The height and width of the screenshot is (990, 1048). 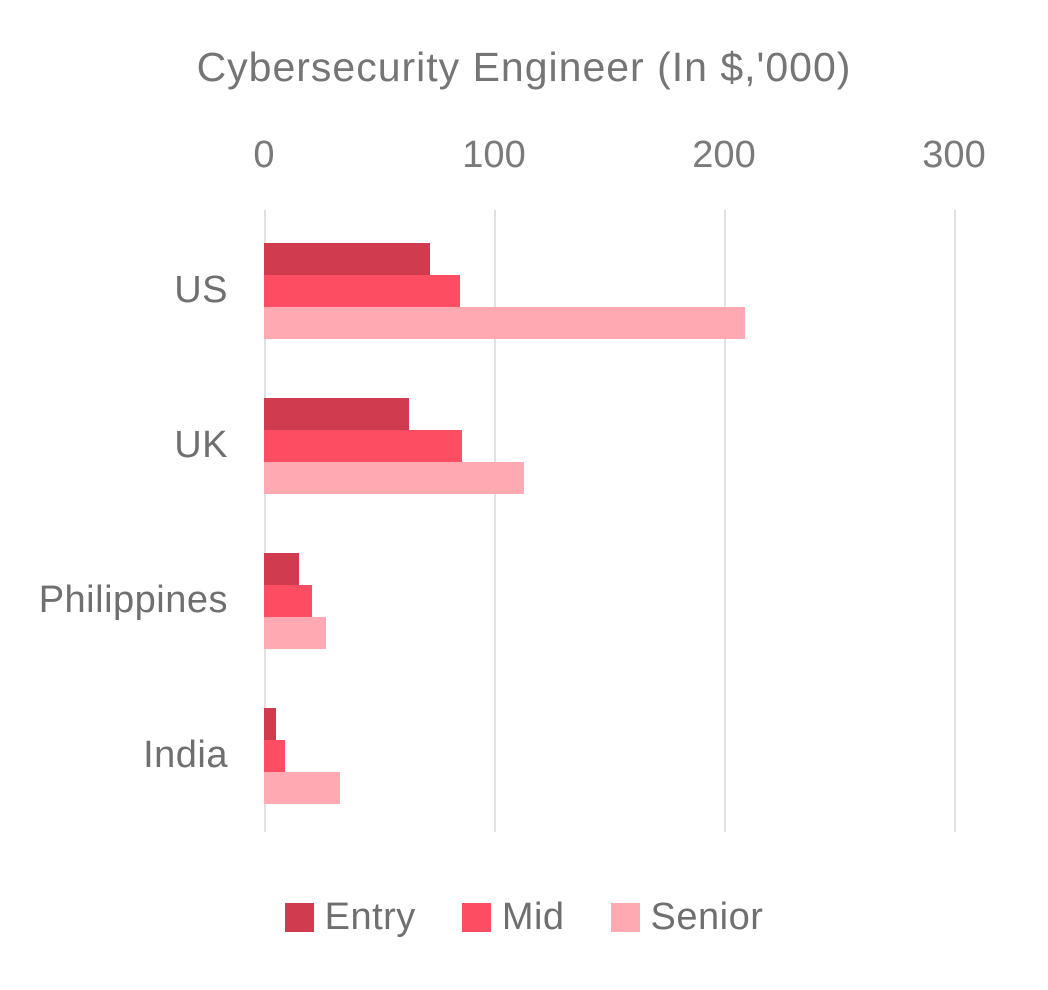 What do you see at coordinates (476, 917) in the screenshot?
I see `legend-swatch-mid` at bounding box center [476, 917].